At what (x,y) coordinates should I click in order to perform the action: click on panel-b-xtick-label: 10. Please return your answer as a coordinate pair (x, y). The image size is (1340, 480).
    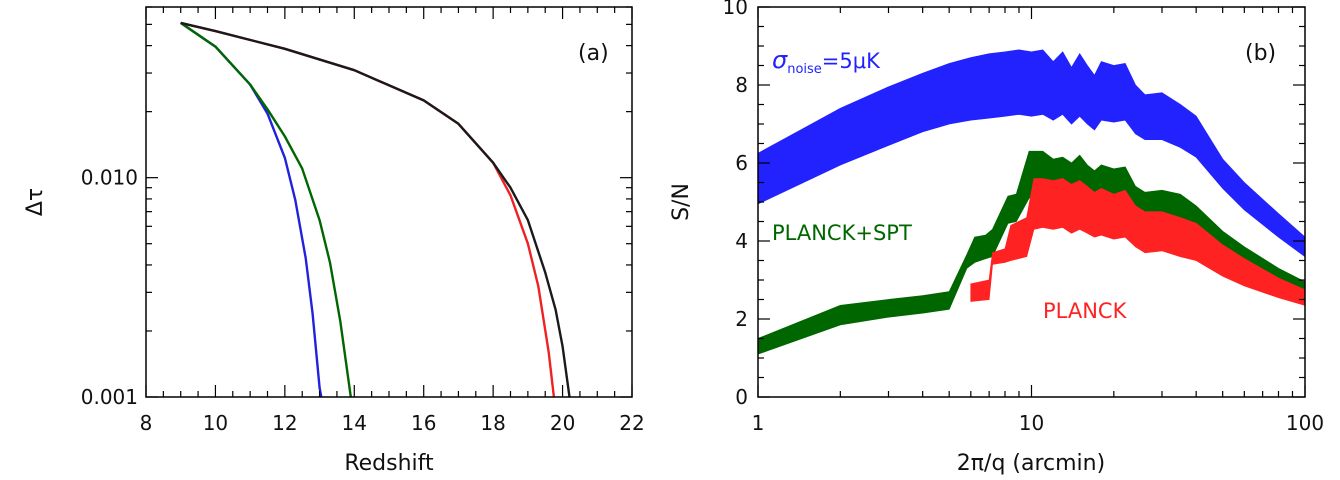
    Looking at the image, I should click on (1031, 423).